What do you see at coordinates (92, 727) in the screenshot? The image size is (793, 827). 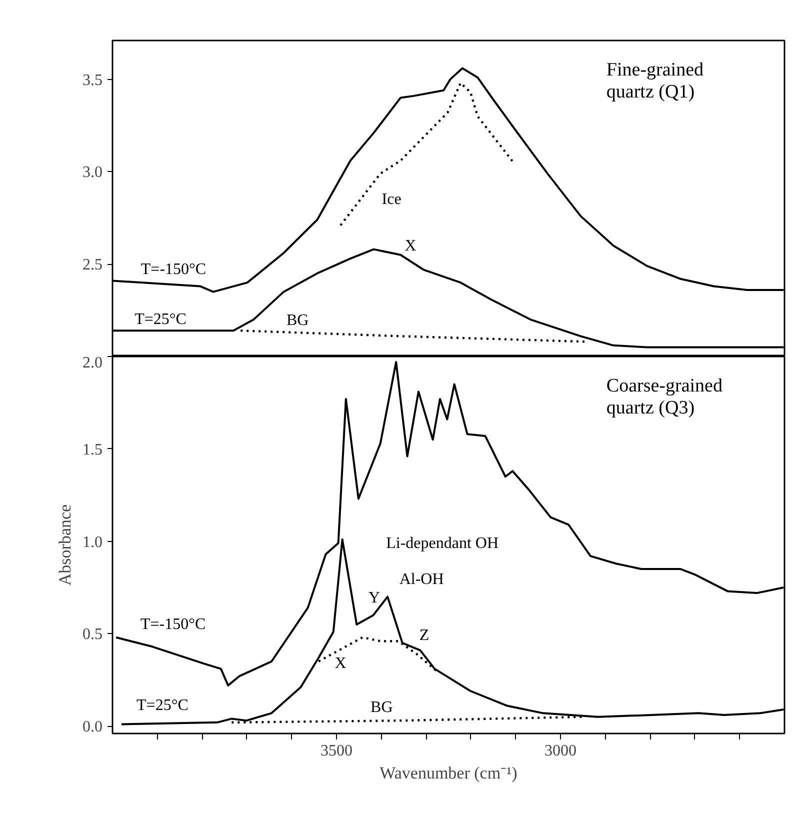 I see `y-tick-label: 0.0` at bounding box center [92, 727].